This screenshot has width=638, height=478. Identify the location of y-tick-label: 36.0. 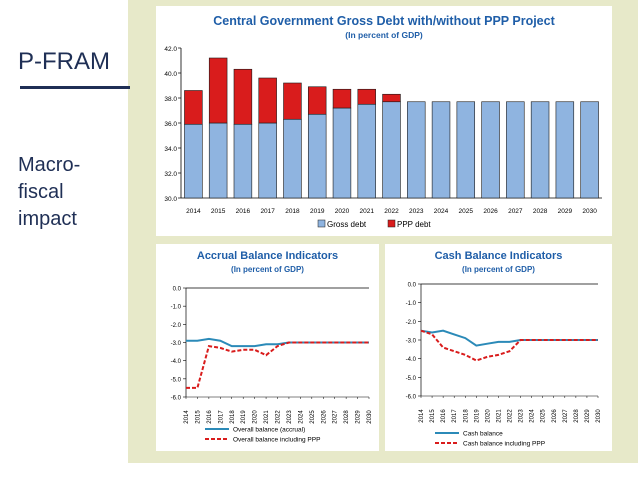
(170, 124).